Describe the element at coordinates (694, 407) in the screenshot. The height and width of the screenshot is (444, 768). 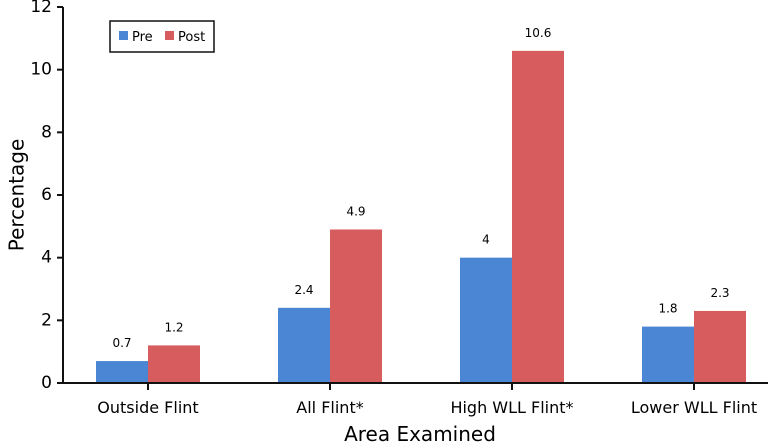
I see `x-tick-label: Lower WLL Flint` at that location.